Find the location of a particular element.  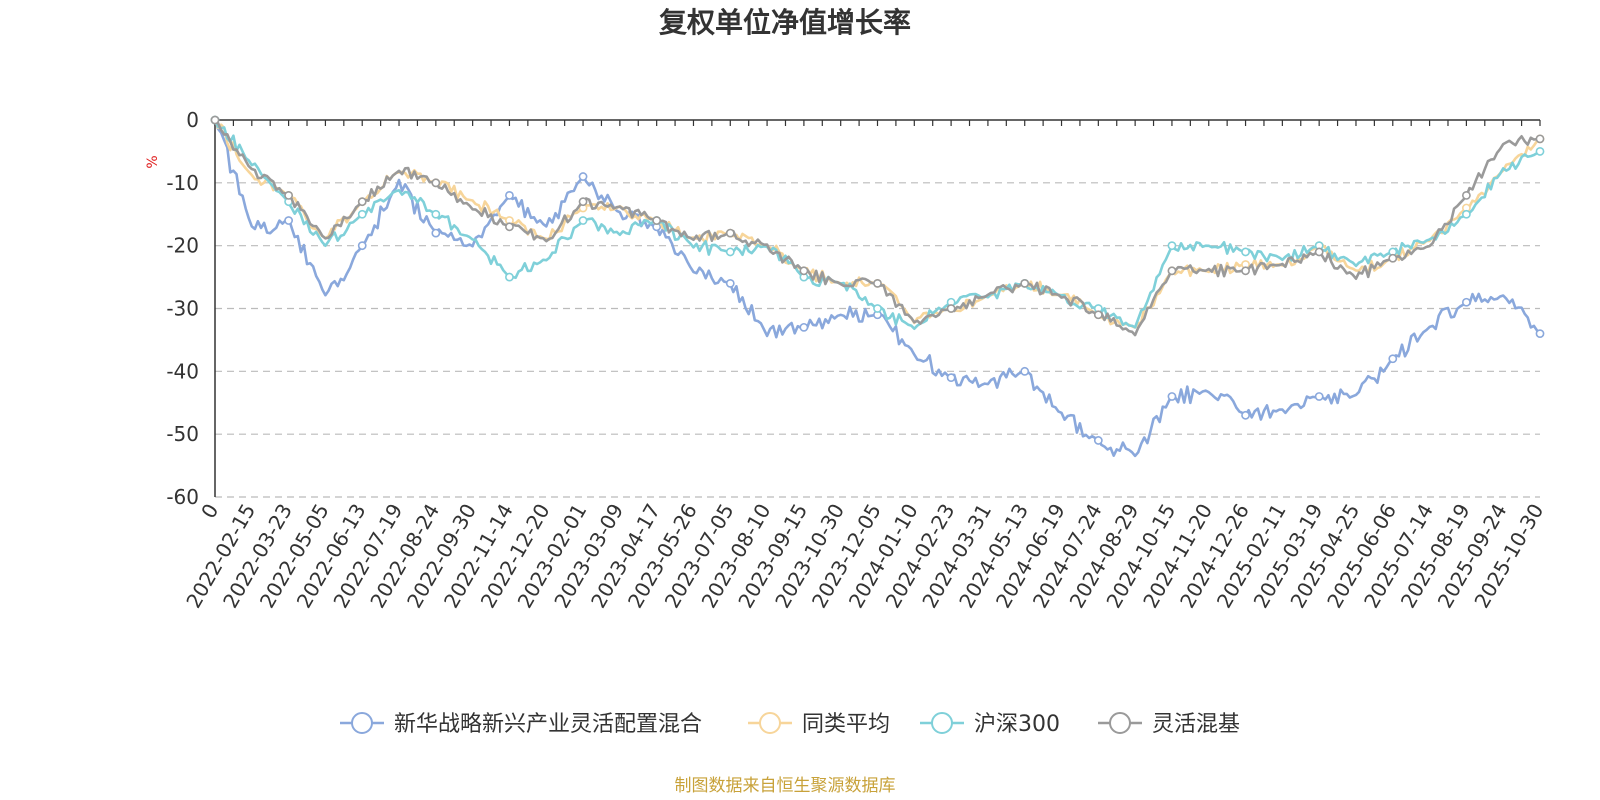

y-tick-label: -30 is located at coordinates (182, 309).